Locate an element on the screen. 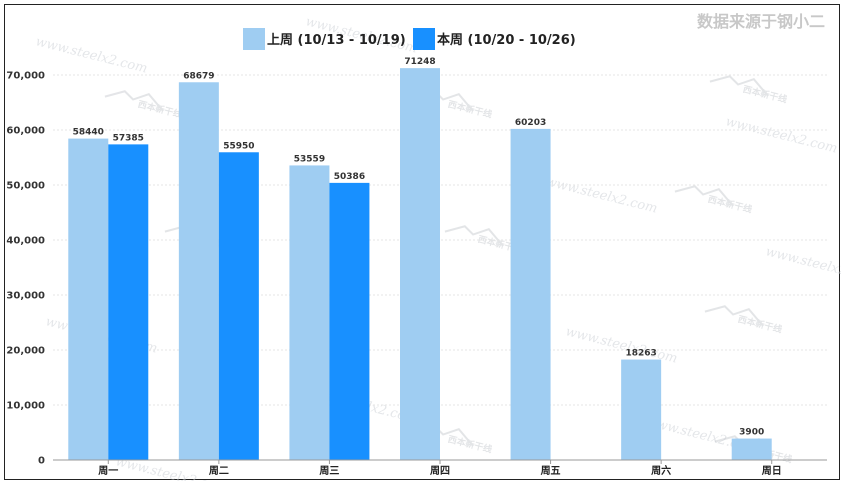 The image size is (846, 490). y-tick-label: 10,000 is located at coordinates (25, 406).